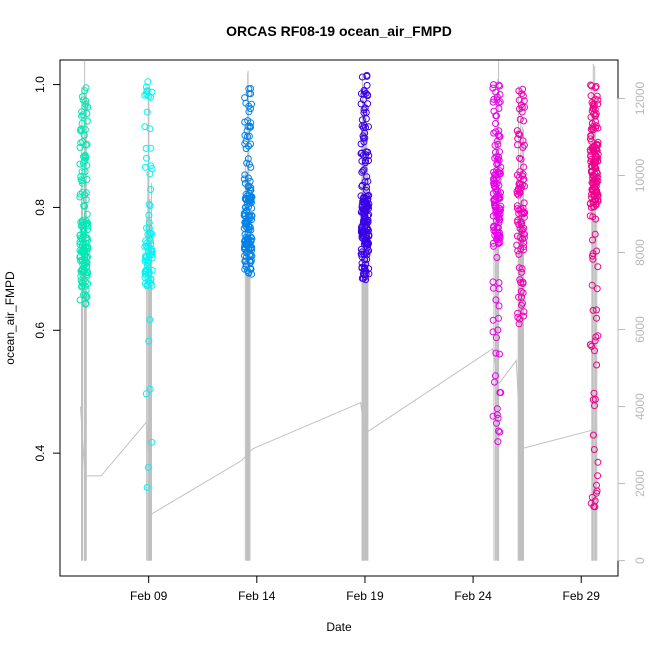  I want to click on y2-tick-label: 8000, so click(640, 252).